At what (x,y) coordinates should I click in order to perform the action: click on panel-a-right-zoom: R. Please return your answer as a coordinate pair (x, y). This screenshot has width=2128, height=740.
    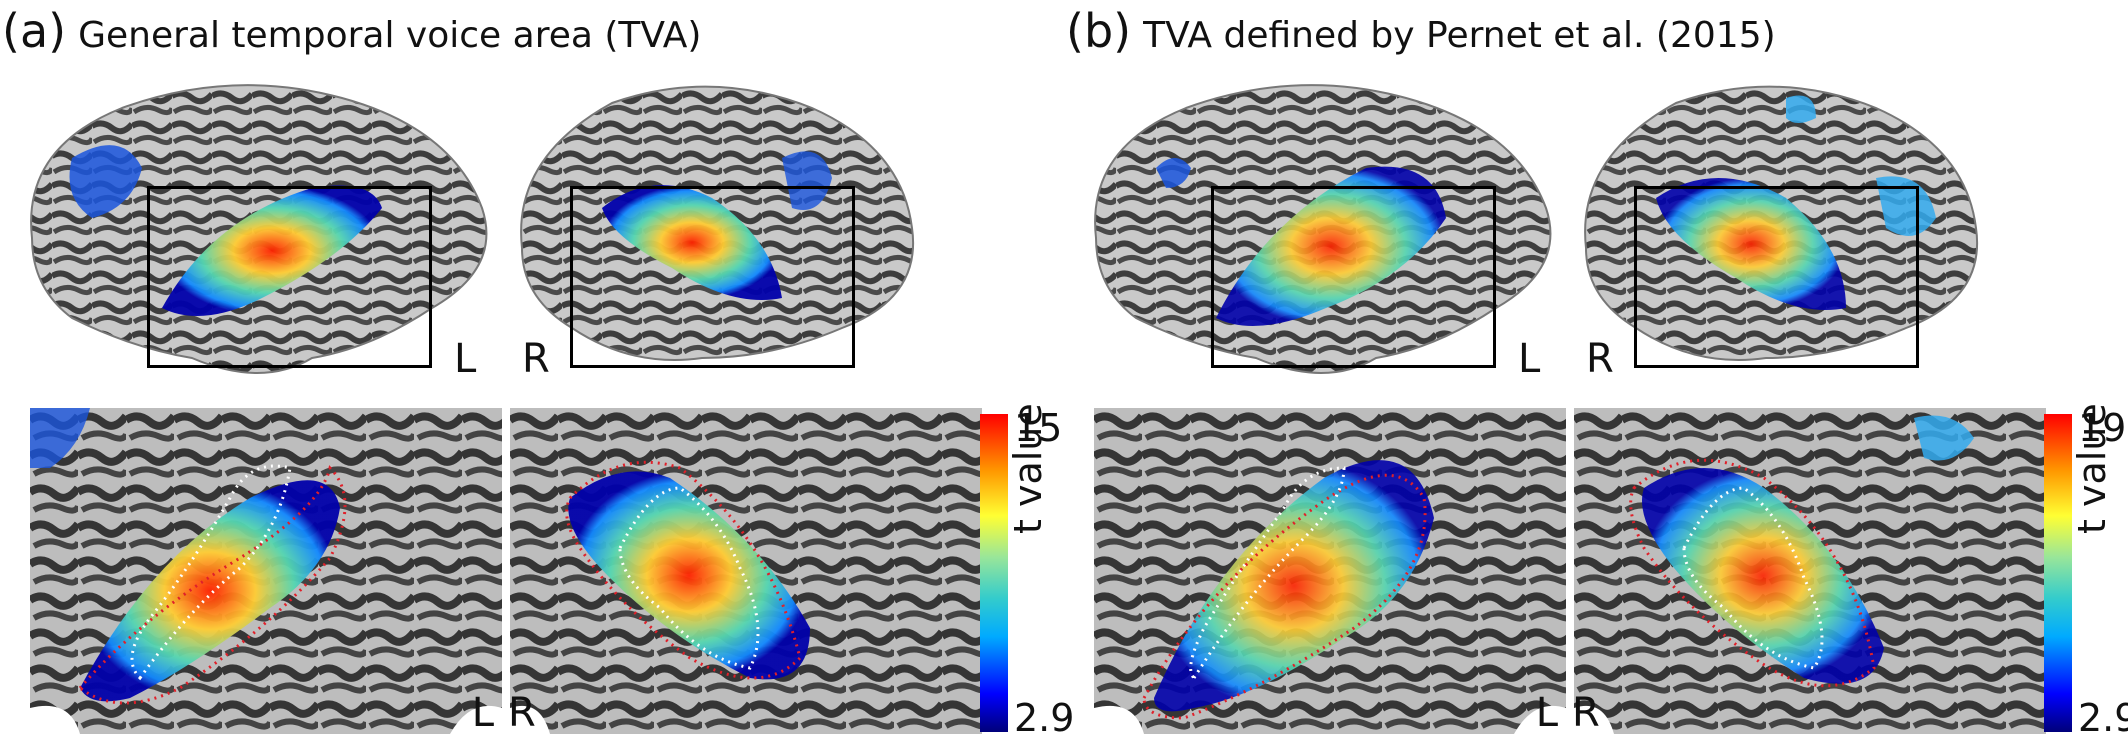
    Looking at the image, I should click on (745, 572).